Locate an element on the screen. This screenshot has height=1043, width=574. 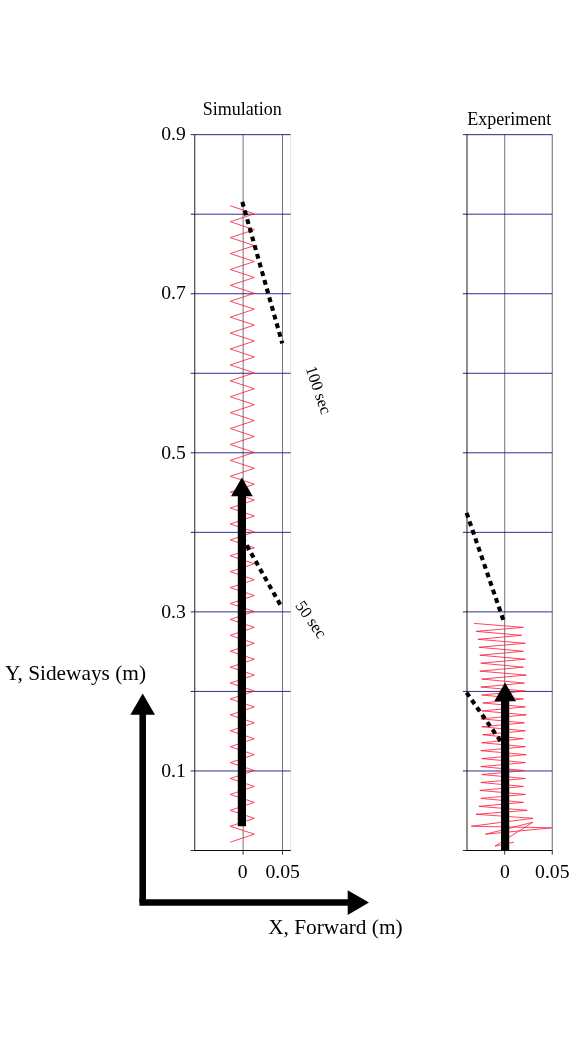
y-tick-label: 0.9 is located at coordinates (173, 133).